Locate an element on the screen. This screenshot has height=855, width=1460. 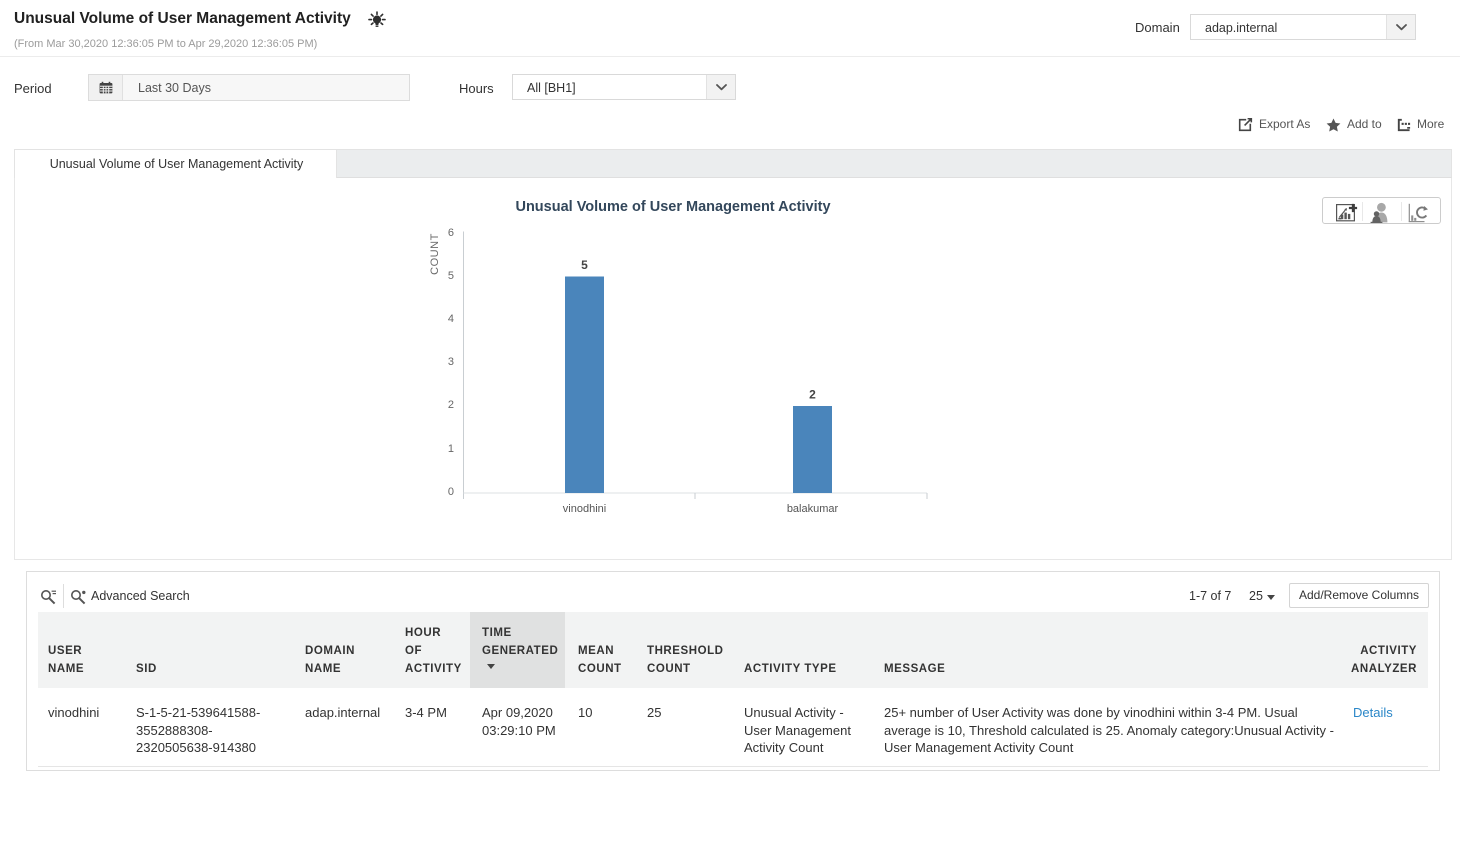
svg-text: COUNT is located at coordinates (435, 254).